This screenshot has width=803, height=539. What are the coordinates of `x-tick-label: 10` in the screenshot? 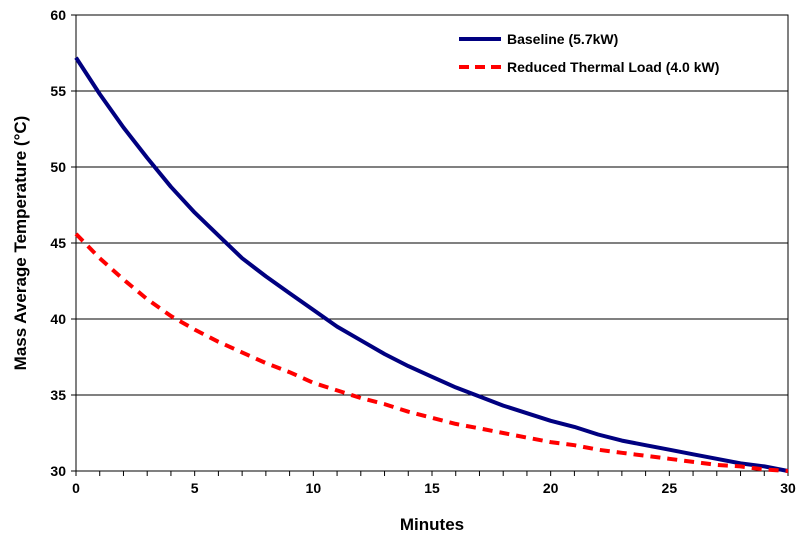 It's located at (314, 488).